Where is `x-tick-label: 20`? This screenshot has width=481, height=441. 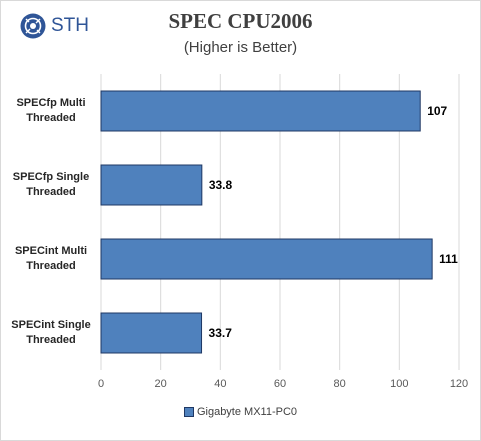 x-tick-label: 20 is located at coordinates (161, 384).